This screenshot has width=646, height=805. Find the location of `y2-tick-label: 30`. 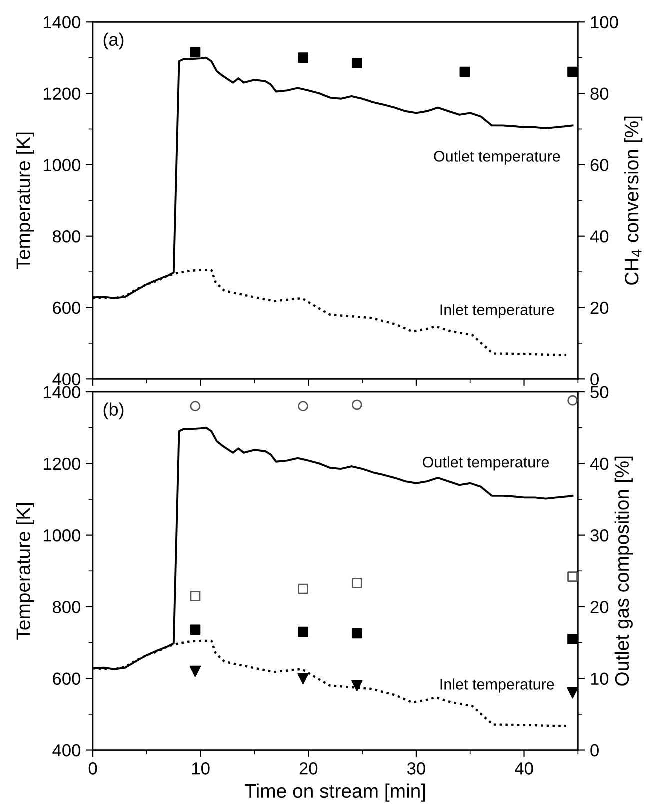

y2-tick-label: 30 is located at coordinates (599, 535).